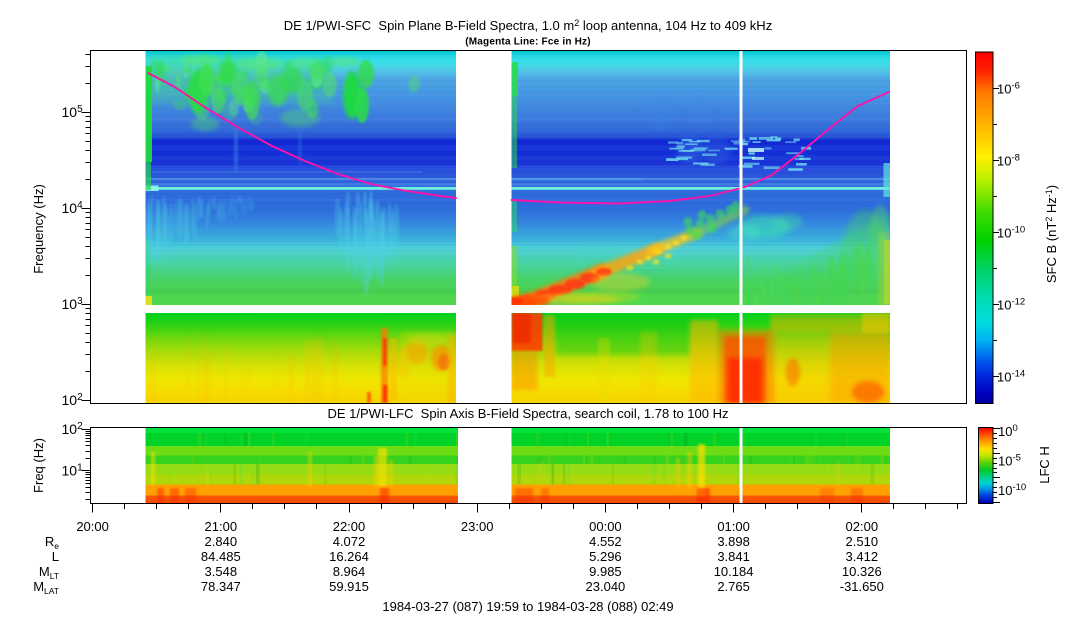 This screenshot has width=1083, height=625. Describe the element at coordinates (733, 556) in the screenshot. I see `svg-text: 3.841` at that location.